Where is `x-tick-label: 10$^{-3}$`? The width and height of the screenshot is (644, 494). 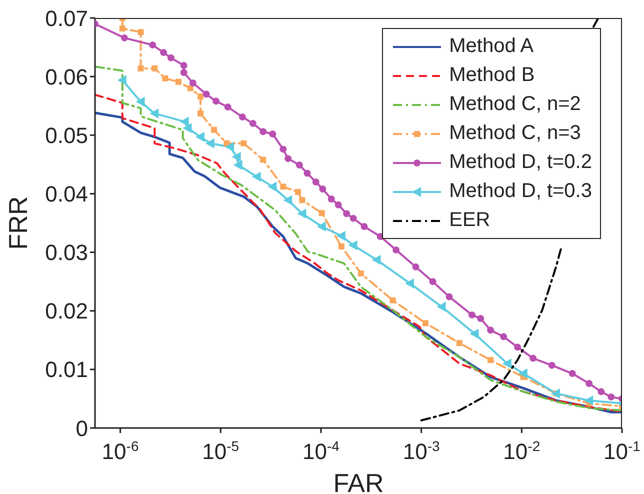 x-tick-label: 10$^{-3}$ is located at coordinates (421, 451).